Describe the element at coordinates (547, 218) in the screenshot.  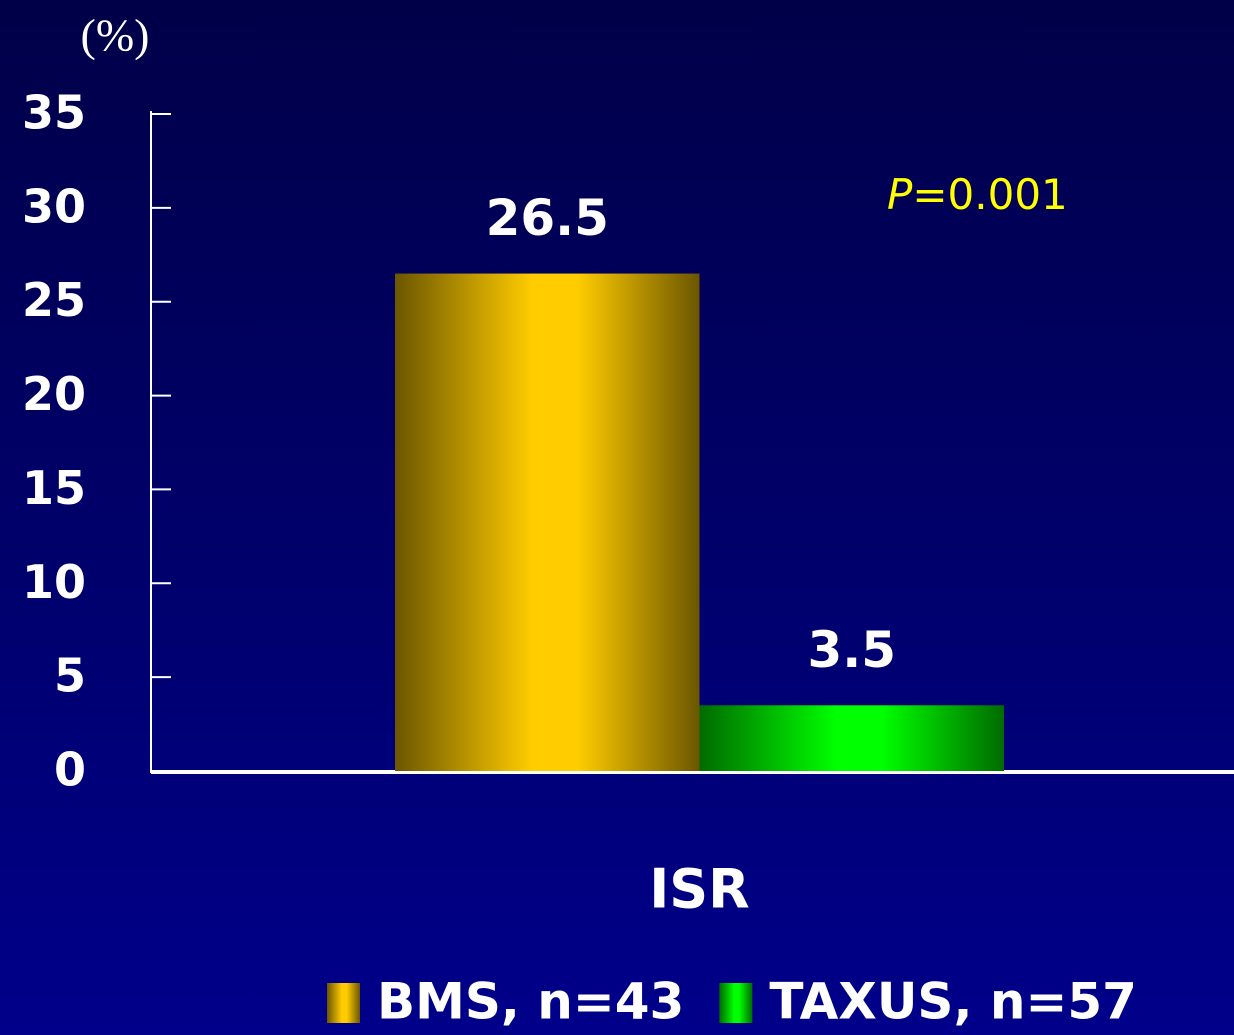
I see `value-label: 26.5` at that location.